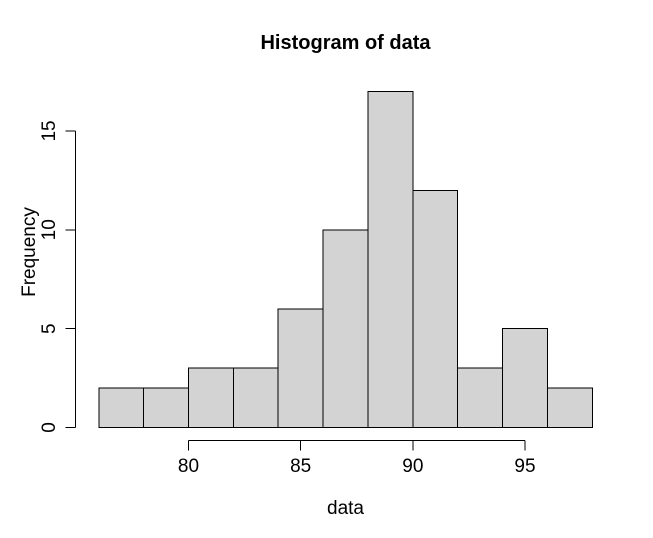 The image size is (653, 538). I want to click on x-tick-label: 85, so click(300, 466).